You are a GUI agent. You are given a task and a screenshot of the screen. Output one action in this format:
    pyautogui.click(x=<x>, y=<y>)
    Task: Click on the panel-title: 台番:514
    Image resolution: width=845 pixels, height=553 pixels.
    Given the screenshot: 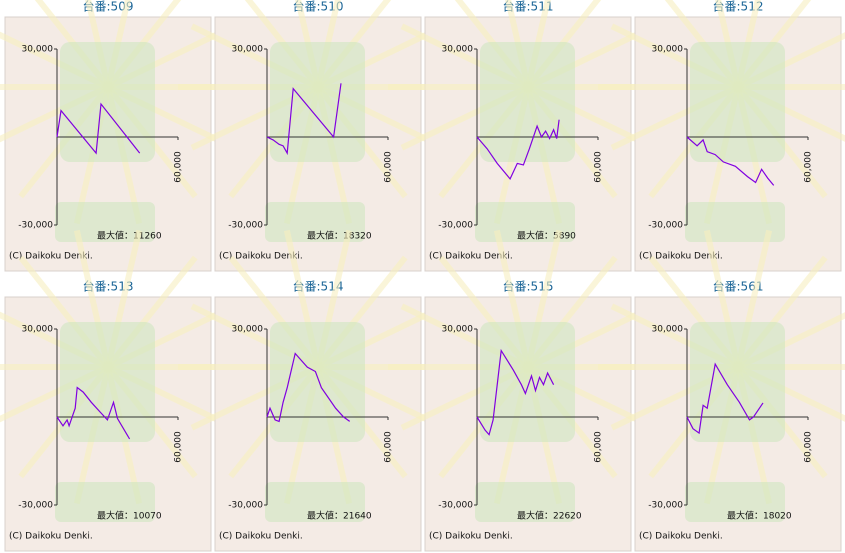 What is the action you would take?
    pyautogui.click(x=318, y=286)
    